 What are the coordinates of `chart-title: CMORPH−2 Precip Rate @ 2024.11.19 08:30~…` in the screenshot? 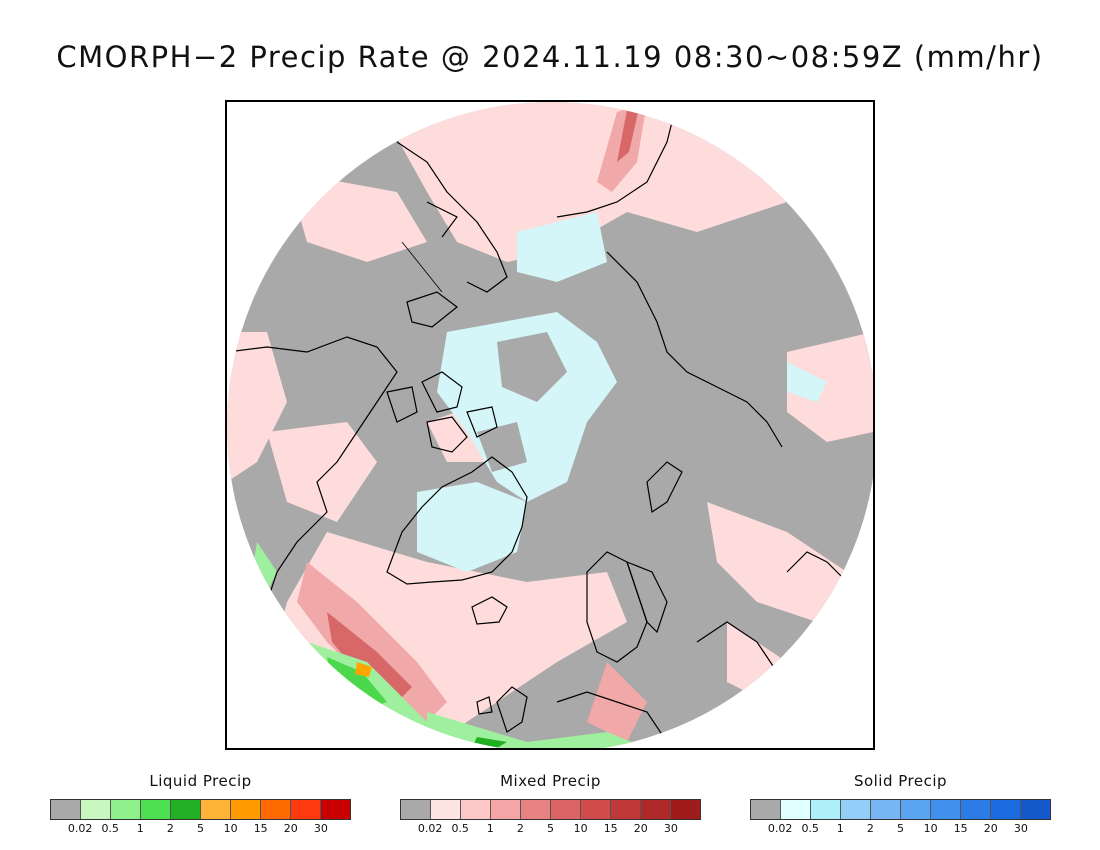 It's located at (550, 57).